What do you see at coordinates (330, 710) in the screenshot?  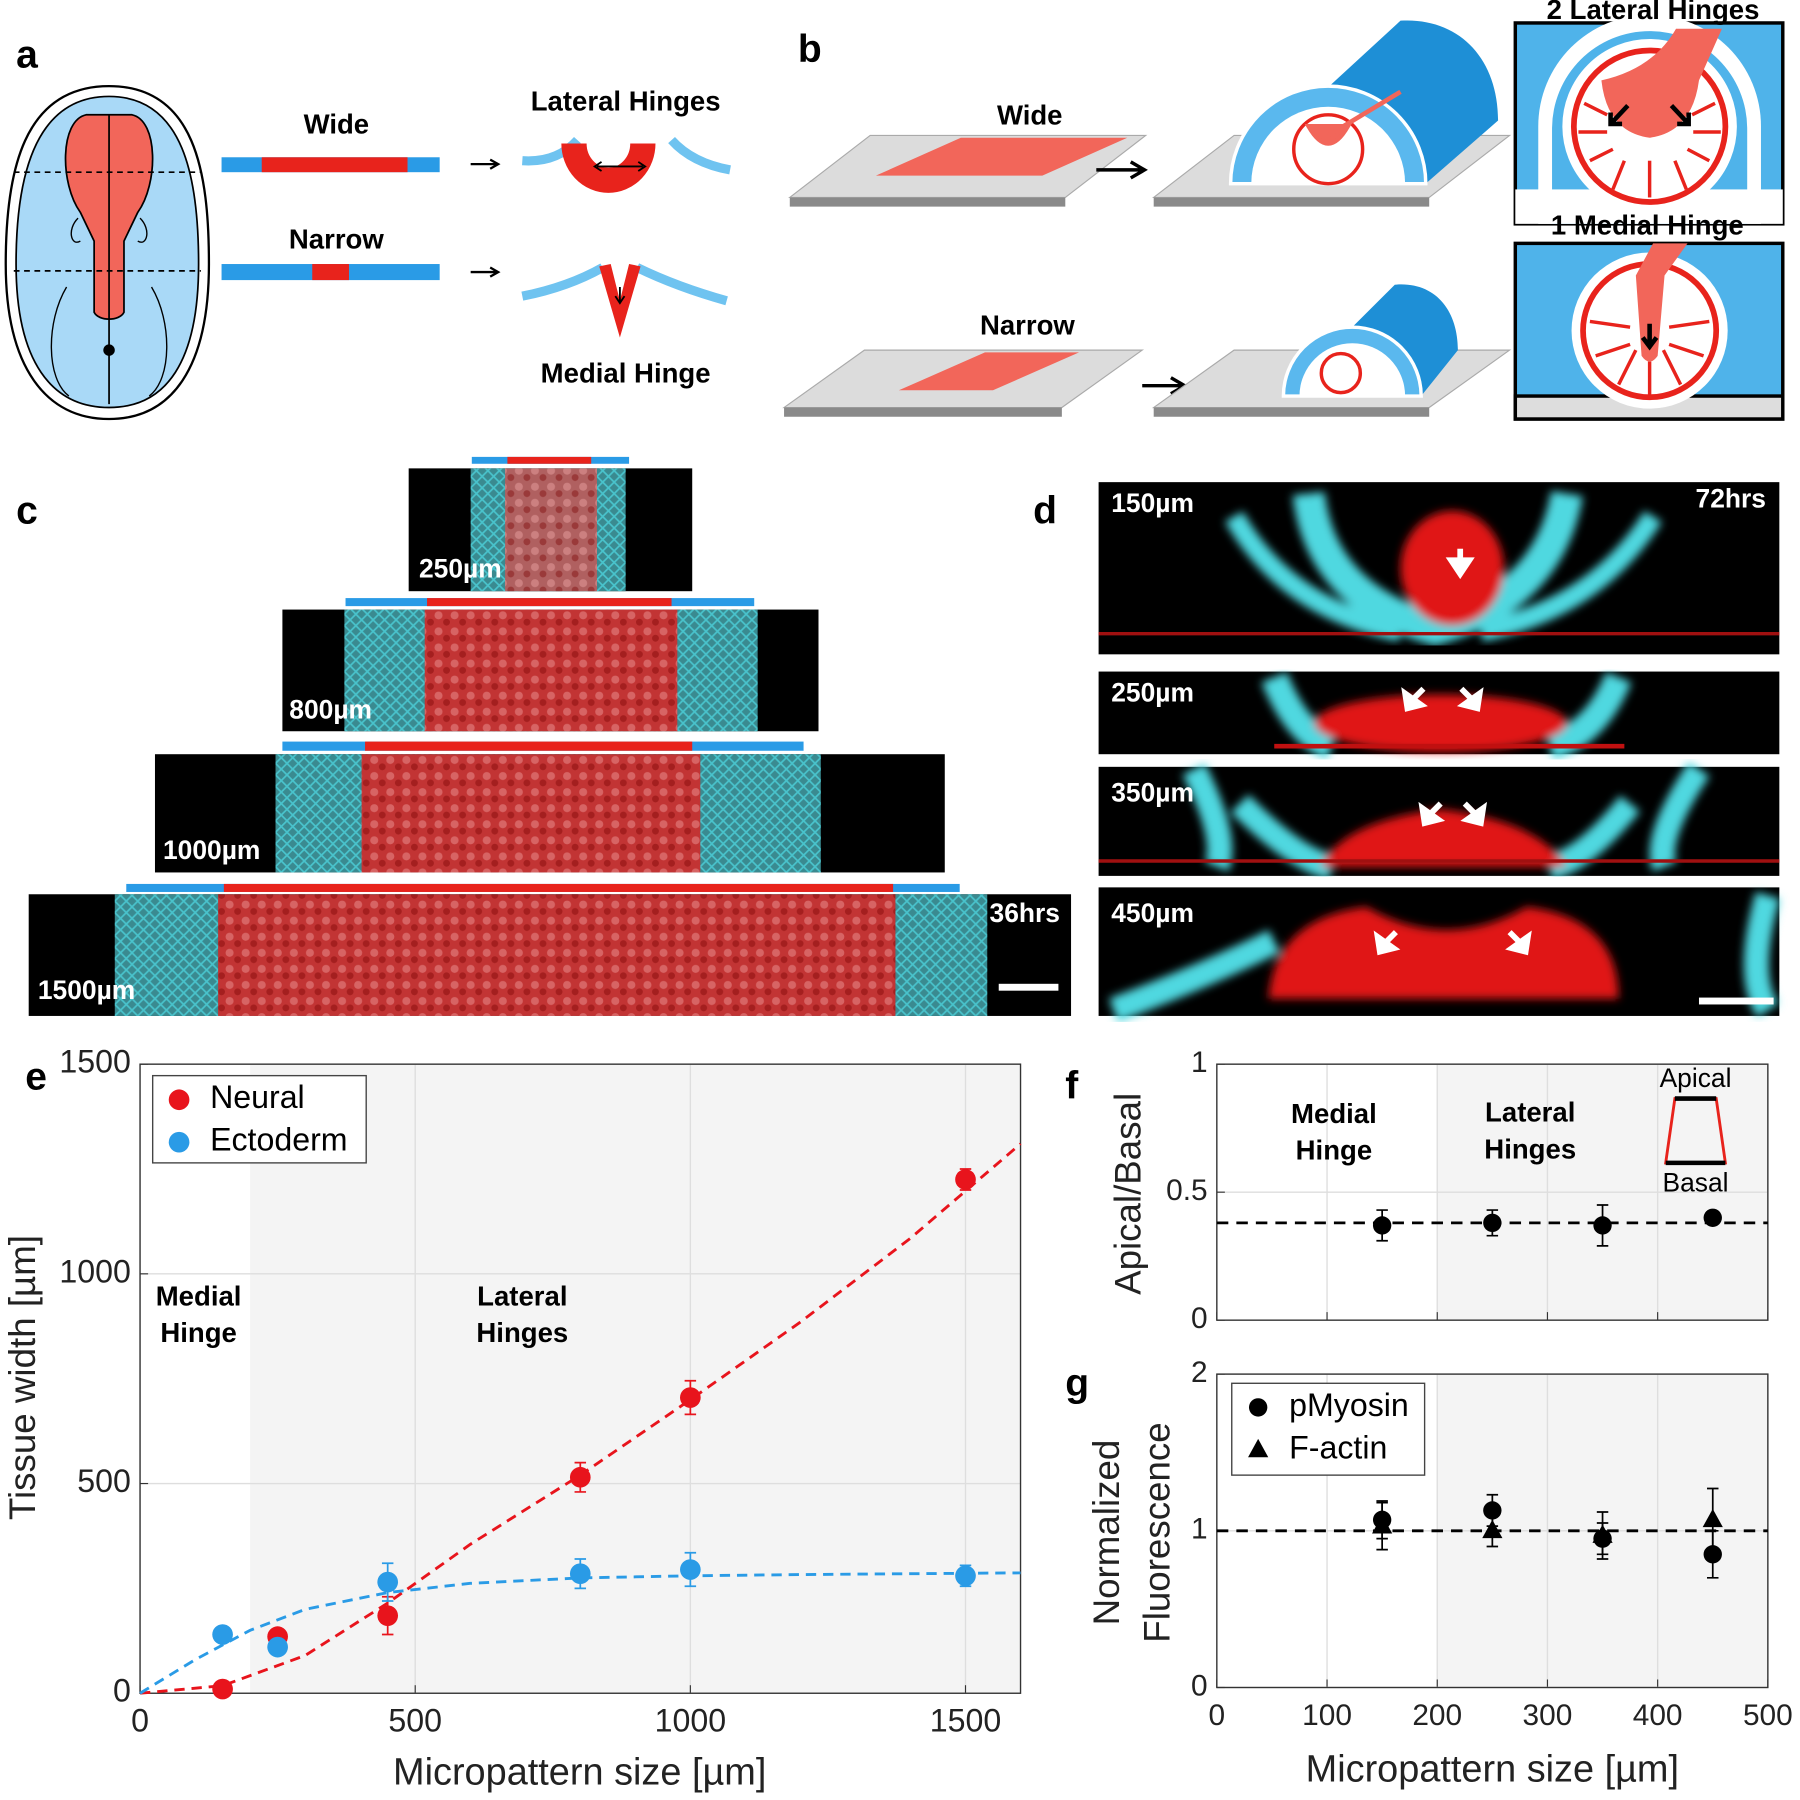 I see `label: 800µm` at bounding box center [330, 710].